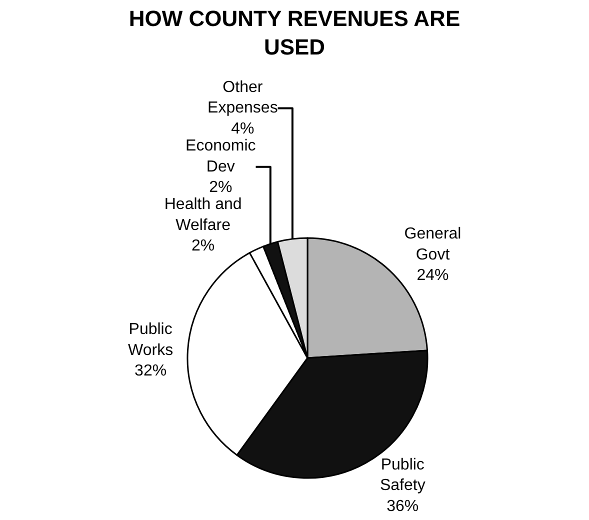 This screenshot has height=520, width=589. What do you see at coordinates (403, 475) in the screenshot?
I see `slice-label: Public Safety` at bounding box center [403, 475].